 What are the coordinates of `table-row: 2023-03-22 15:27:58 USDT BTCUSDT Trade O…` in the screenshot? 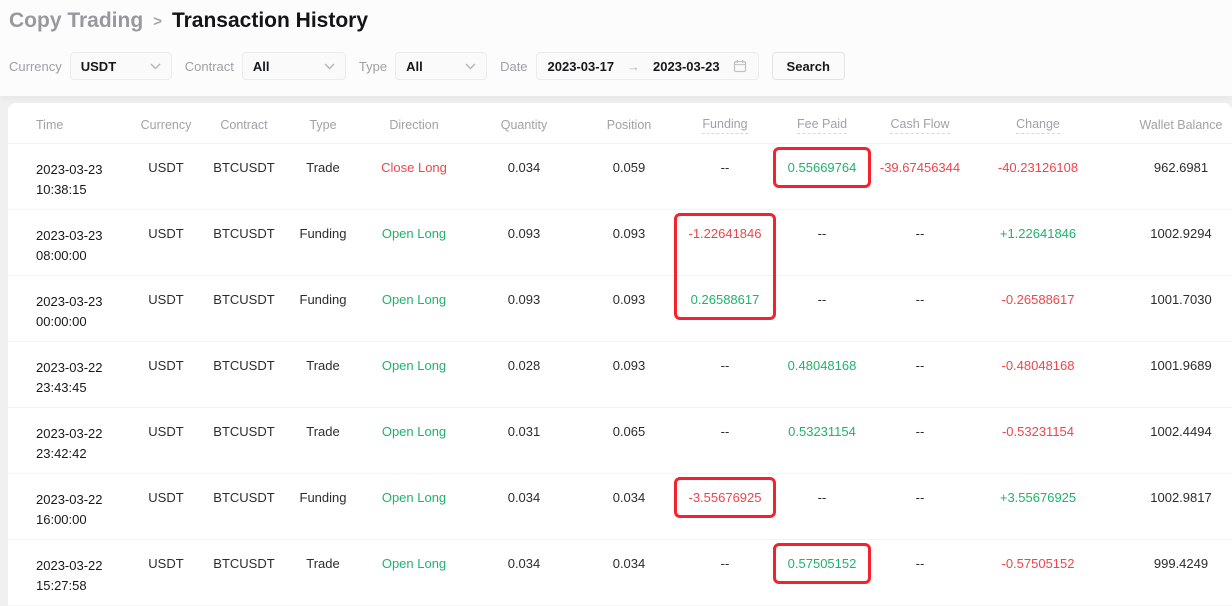 It's located at (620, 573).